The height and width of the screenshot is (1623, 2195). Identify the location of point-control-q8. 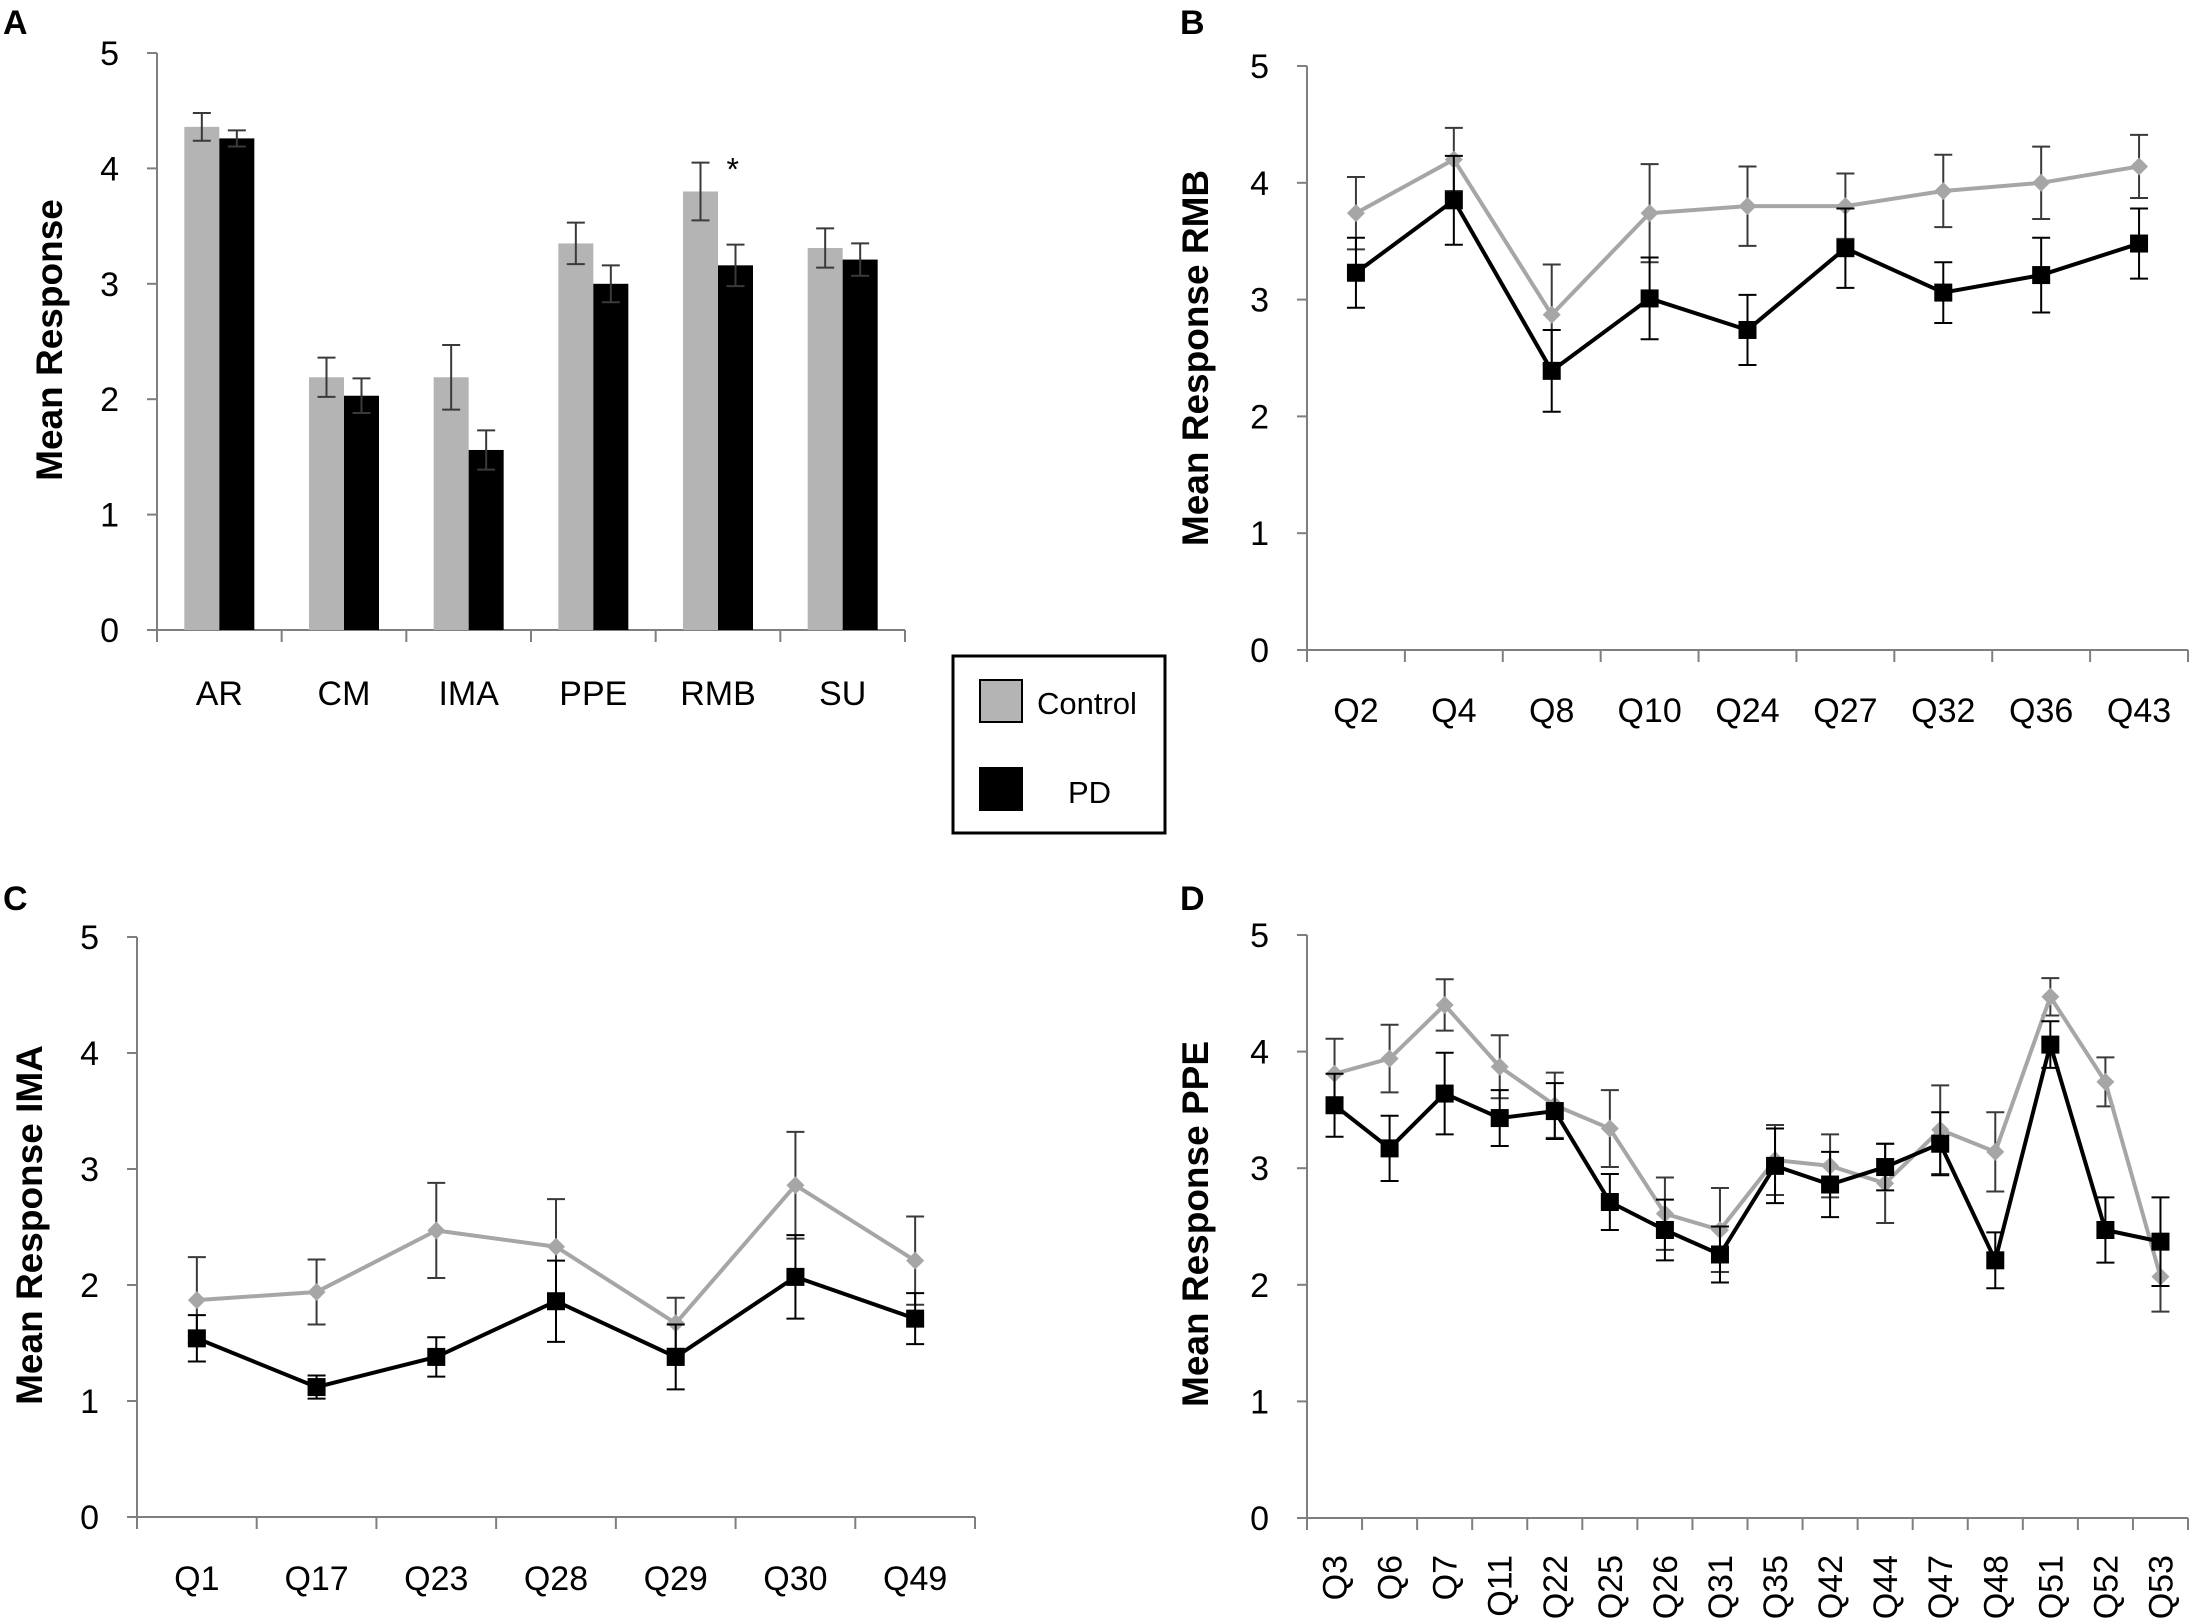
(1551, 314).